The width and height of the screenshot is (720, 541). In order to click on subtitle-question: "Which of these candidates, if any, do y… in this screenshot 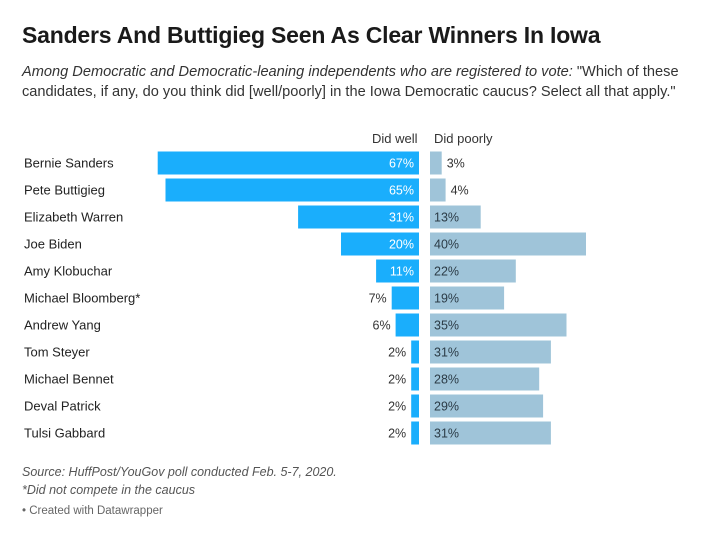, I will do `click(350, 82)`.